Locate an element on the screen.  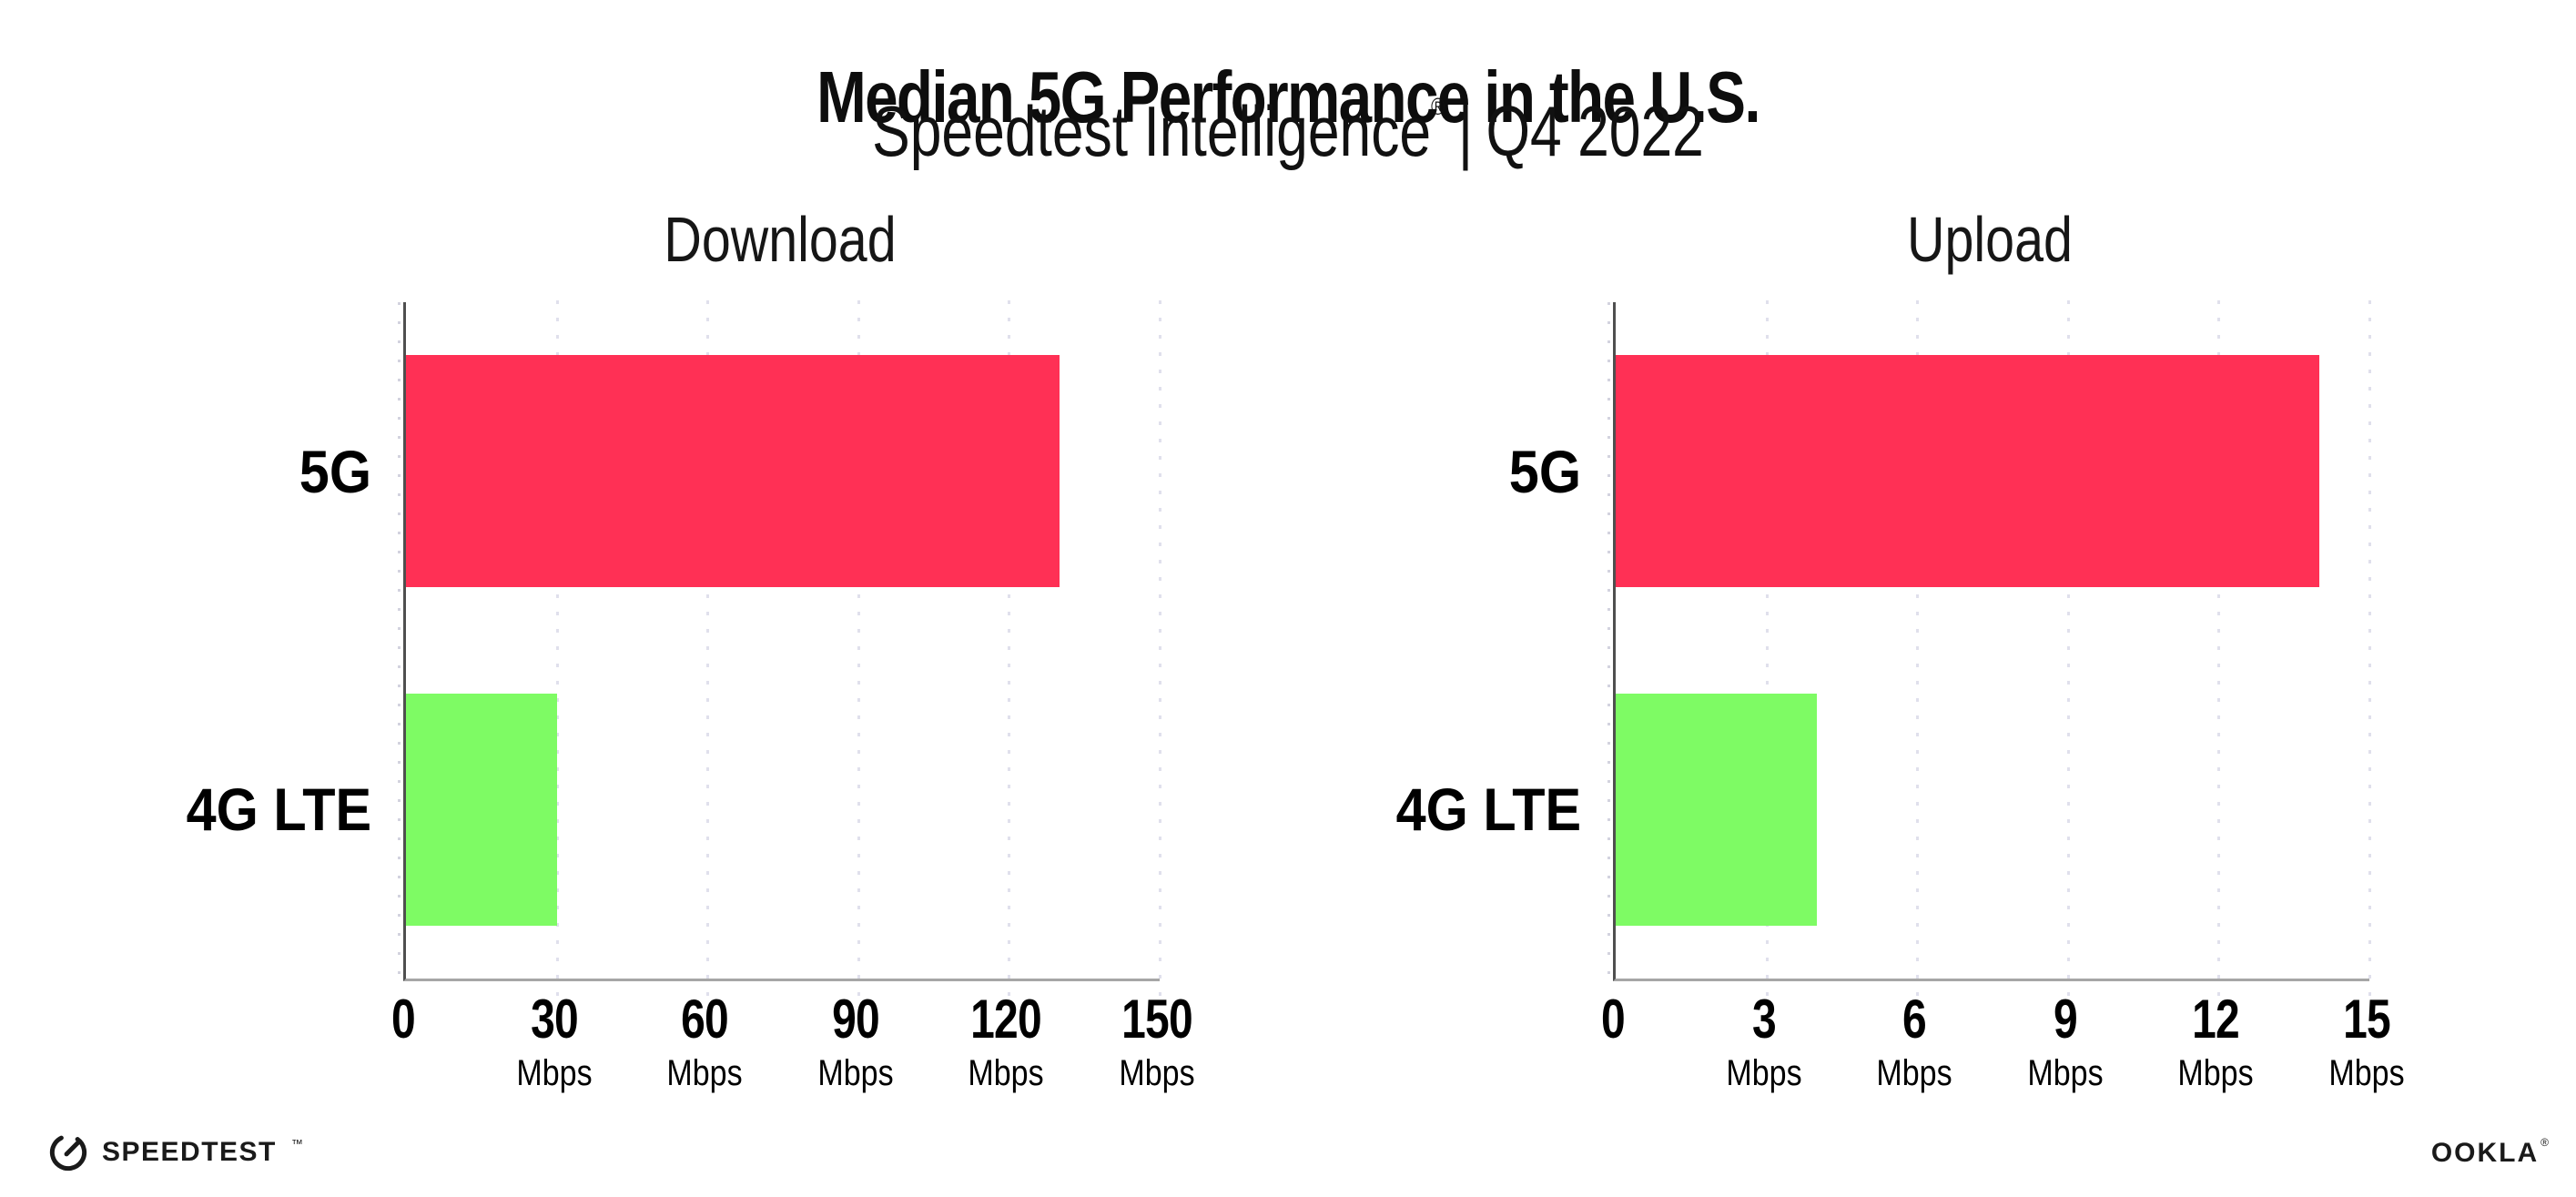
registered-mark: ® is located at coordinates (1438, 107).